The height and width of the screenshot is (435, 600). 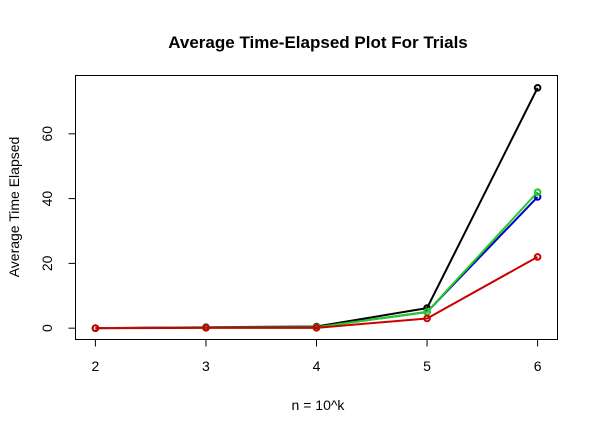 What do you see at coordinates (319, 405) in the screenshot?
I see `x-axis-label: n = 10^k` at bounding box center [319, 405].